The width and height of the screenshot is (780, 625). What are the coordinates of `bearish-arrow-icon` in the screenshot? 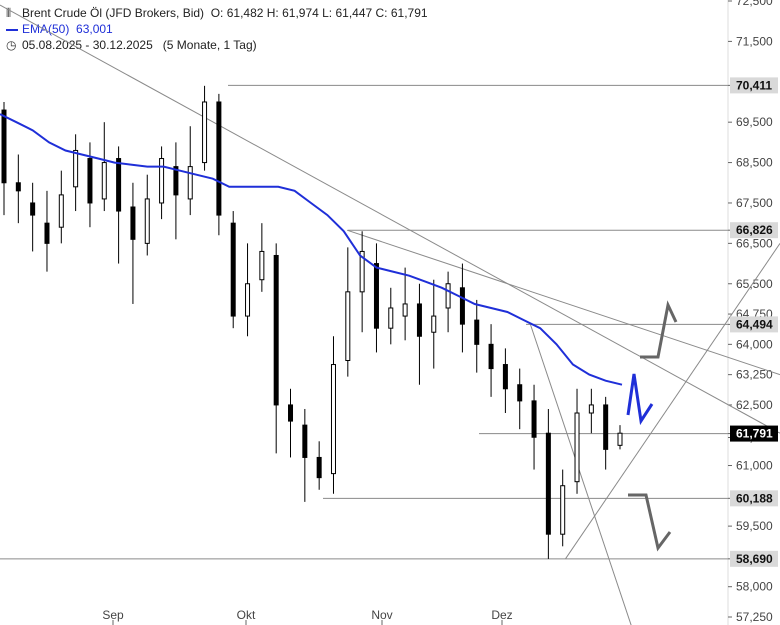 It's located at (650, 522).